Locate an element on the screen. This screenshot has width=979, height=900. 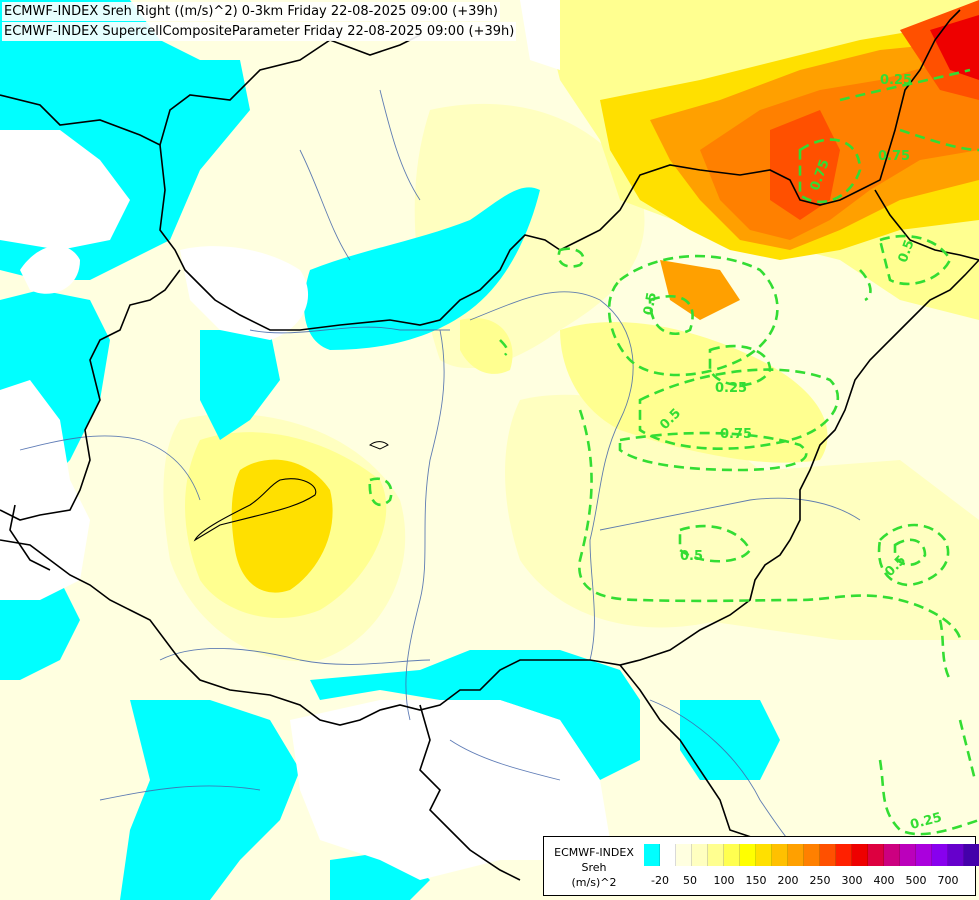
legend-tick-label: 250 is located at coordinates (820, 880).